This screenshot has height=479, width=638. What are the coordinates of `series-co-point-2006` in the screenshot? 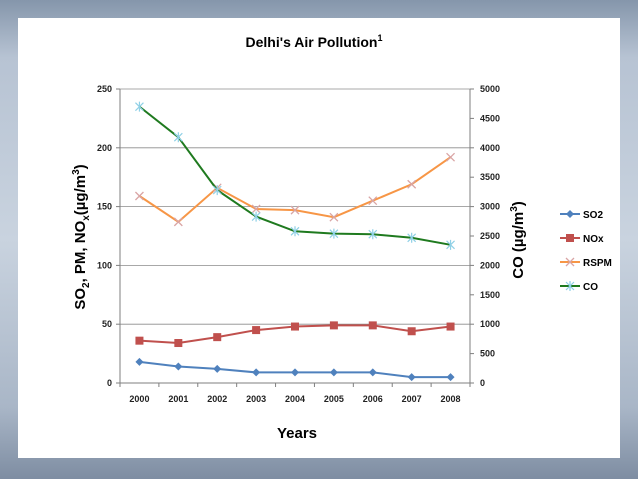 It's located at (373, 234).